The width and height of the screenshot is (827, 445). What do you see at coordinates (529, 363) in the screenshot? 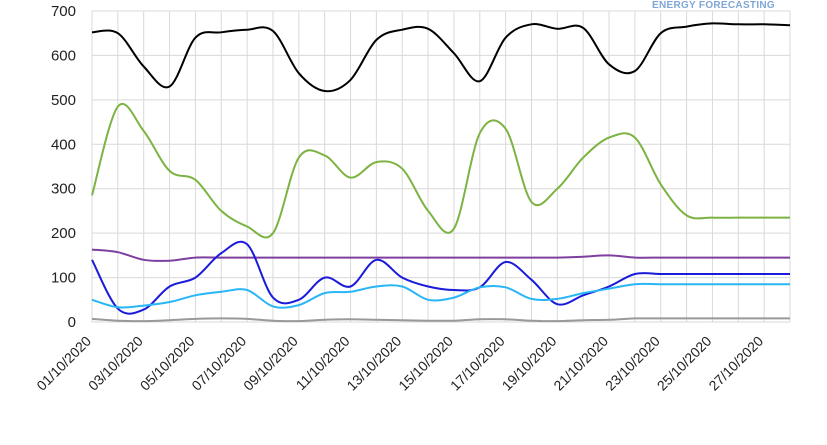
I see `x-tick-label: 19/10/2020` at bounding box center [529, 363].